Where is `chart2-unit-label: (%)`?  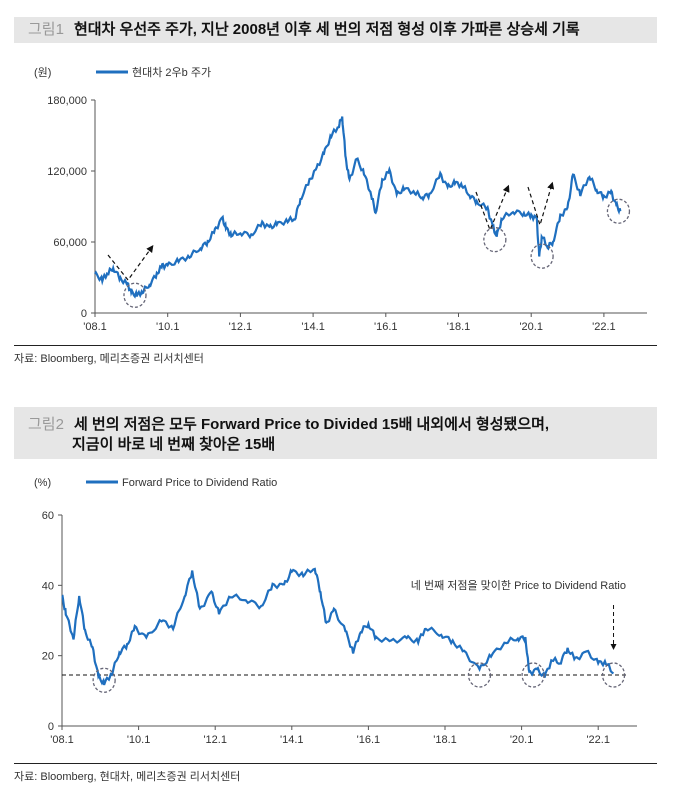
chart2-unit-label: (%) is located at coordinates (42, 483).